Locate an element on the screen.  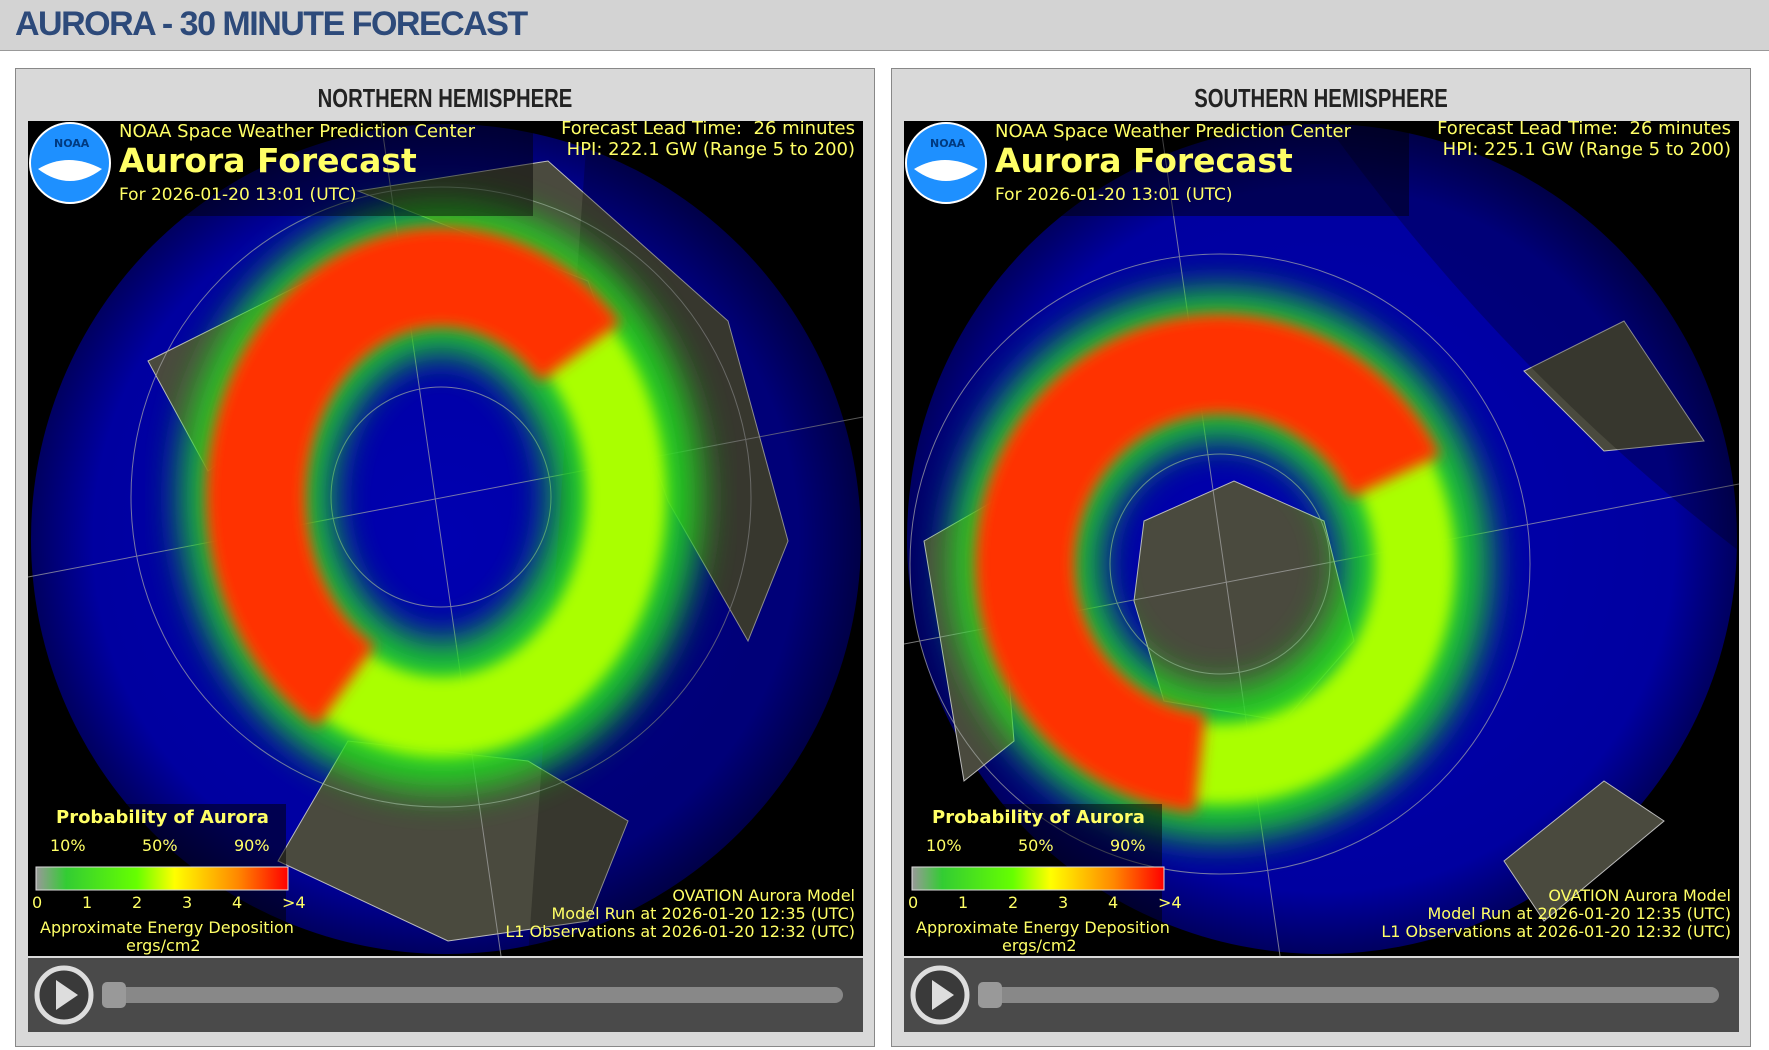
panel-title: NORTHERN HEMISPHERE is located at coordinates (445, 98).